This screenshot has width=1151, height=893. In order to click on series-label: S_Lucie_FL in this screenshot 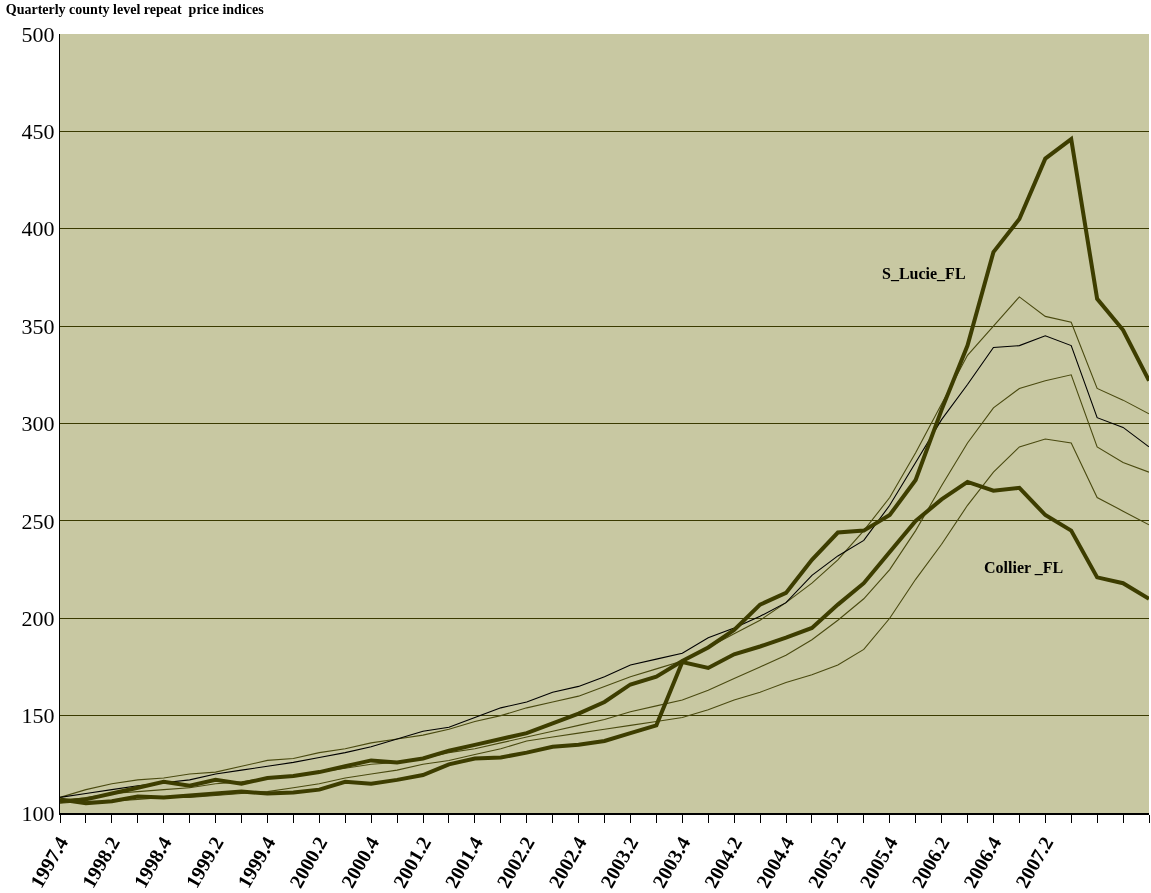, I will do `click(924, 273)`.